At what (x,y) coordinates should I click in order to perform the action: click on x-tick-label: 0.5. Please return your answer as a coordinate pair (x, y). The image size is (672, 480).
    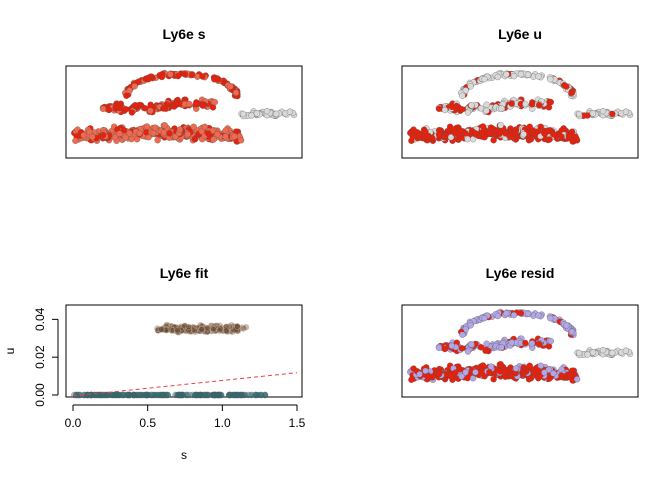
    Looking at the image, I should click on (147, 423).